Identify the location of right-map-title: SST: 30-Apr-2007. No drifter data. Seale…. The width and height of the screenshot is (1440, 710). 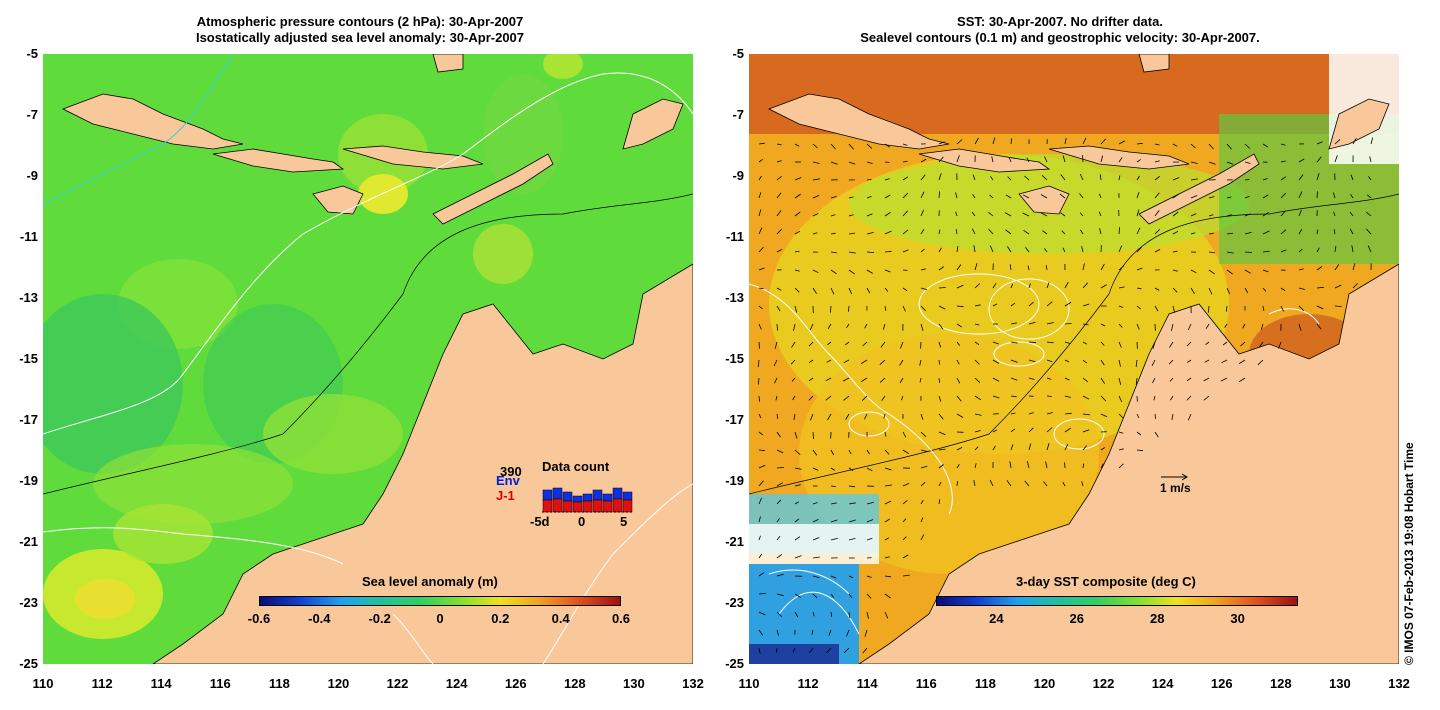
(1060, 30).